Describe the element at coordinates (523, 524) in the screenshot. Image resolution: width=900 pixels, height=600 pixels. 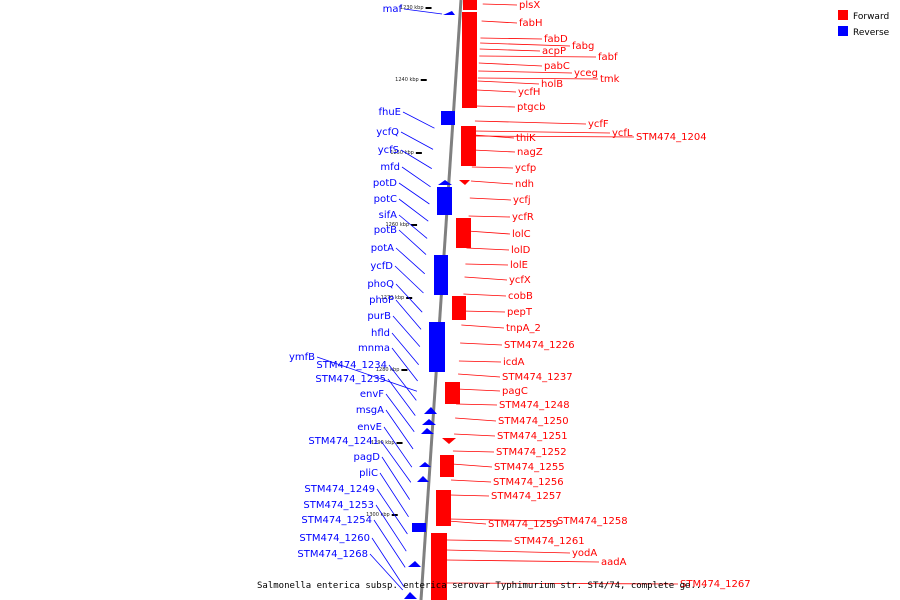
I see `forward-gene-label: STM474_1259` at that location.